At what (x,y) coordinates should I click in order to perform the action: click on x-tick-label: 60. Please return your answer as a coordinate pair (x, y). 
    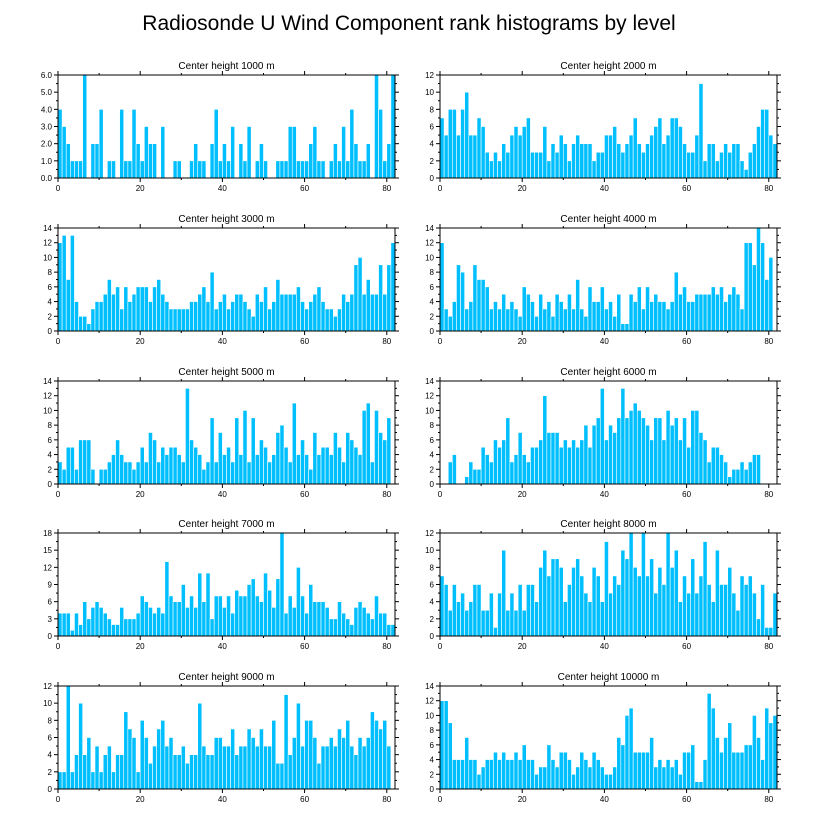
    Looking at the image, I should click on (686, 494).